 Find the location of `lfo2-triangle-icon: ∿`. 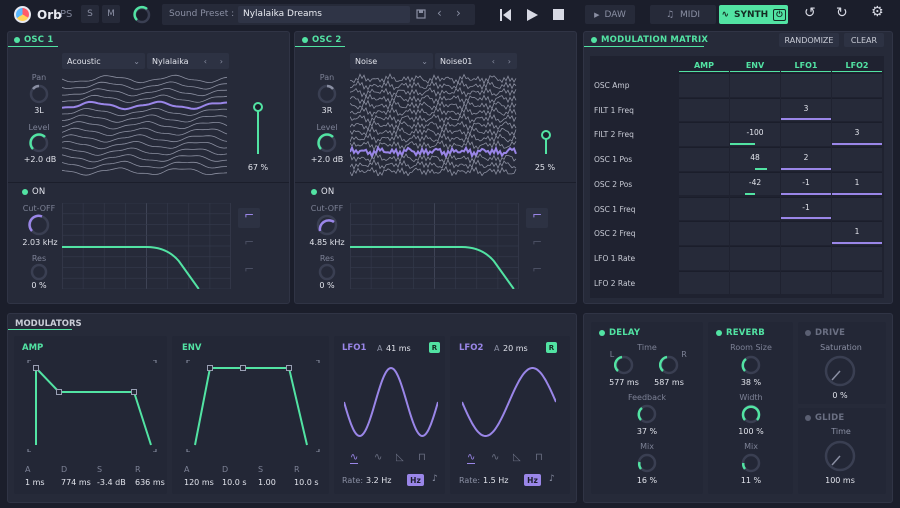

lfo2-triangle-icon: ∿ is located at coordinates (495, 457).